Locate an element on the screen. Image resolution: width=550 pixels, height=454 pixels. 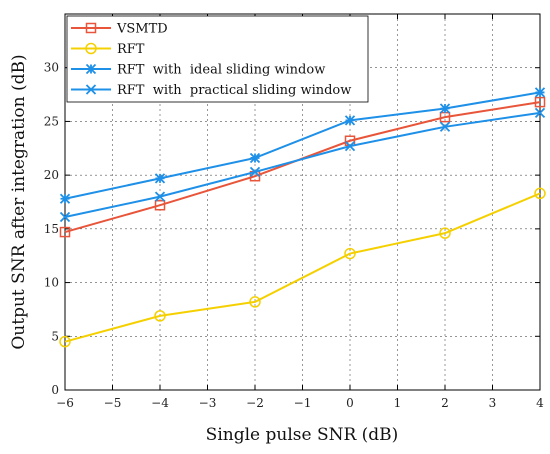
legend-label: RFT with ideal sliding window is located at coordinates (221, 70).